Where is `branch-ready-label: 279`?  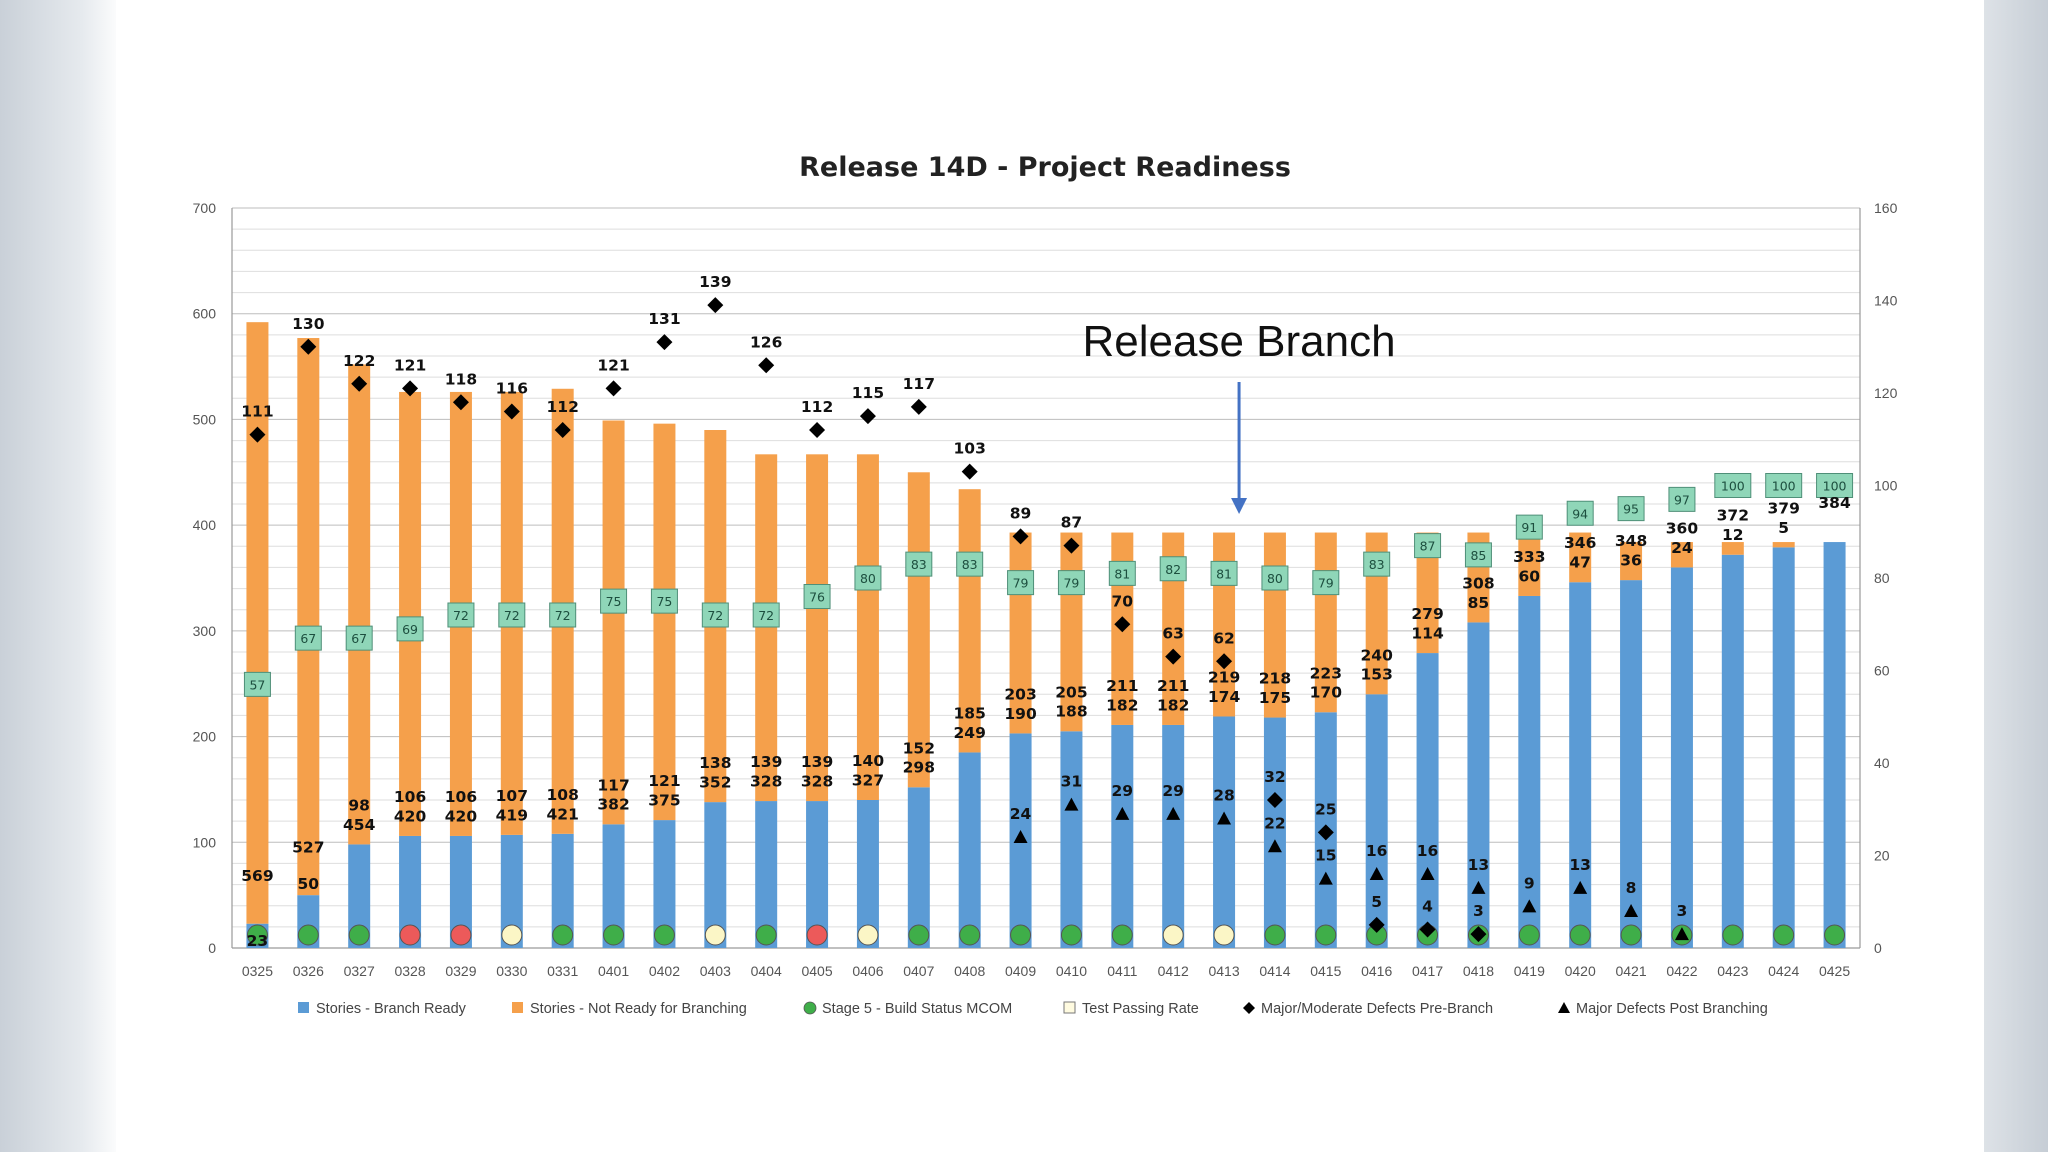
branch-ready-label: 279 is located at coordinates (1427, 614).